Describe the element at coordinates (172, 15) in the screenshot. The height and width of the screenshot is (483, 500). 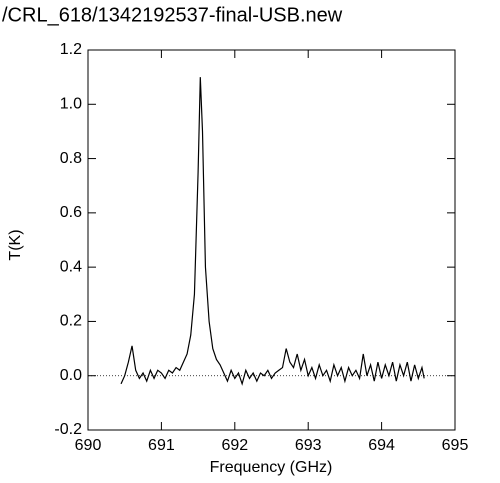
I see `chart-title: /CRL_618/1342192537-final-USB.new` at that location.